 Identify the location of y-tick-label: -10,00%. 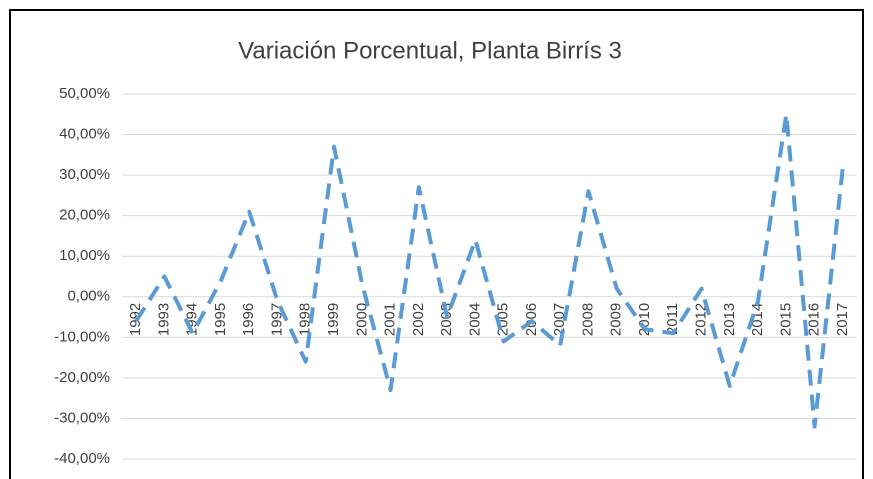
(82, 336).